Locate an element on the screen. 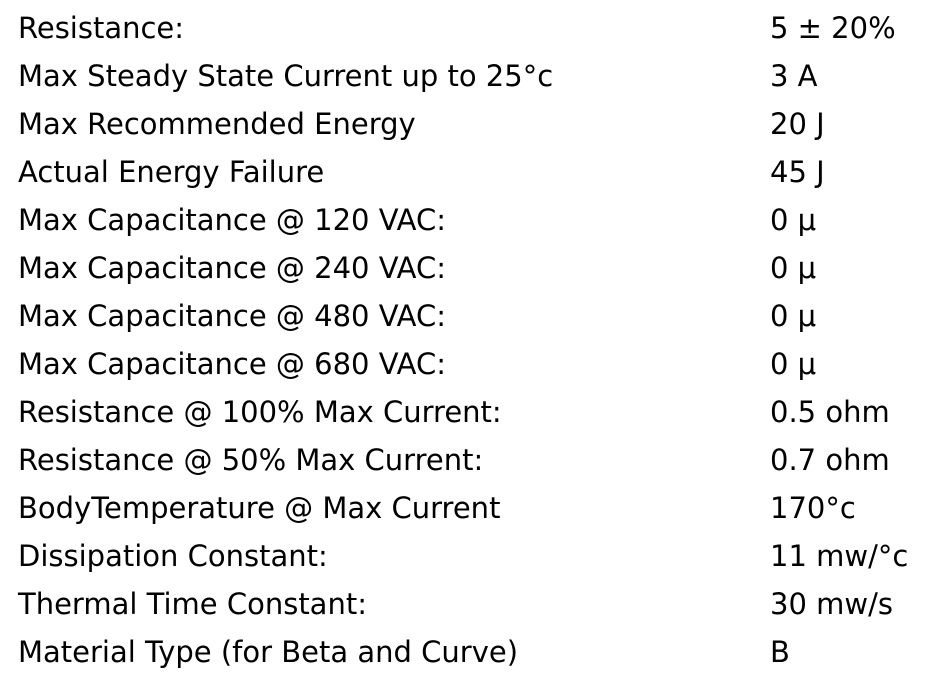  spec-label: Actual Energy Failure is located at coordinates (171, 172).